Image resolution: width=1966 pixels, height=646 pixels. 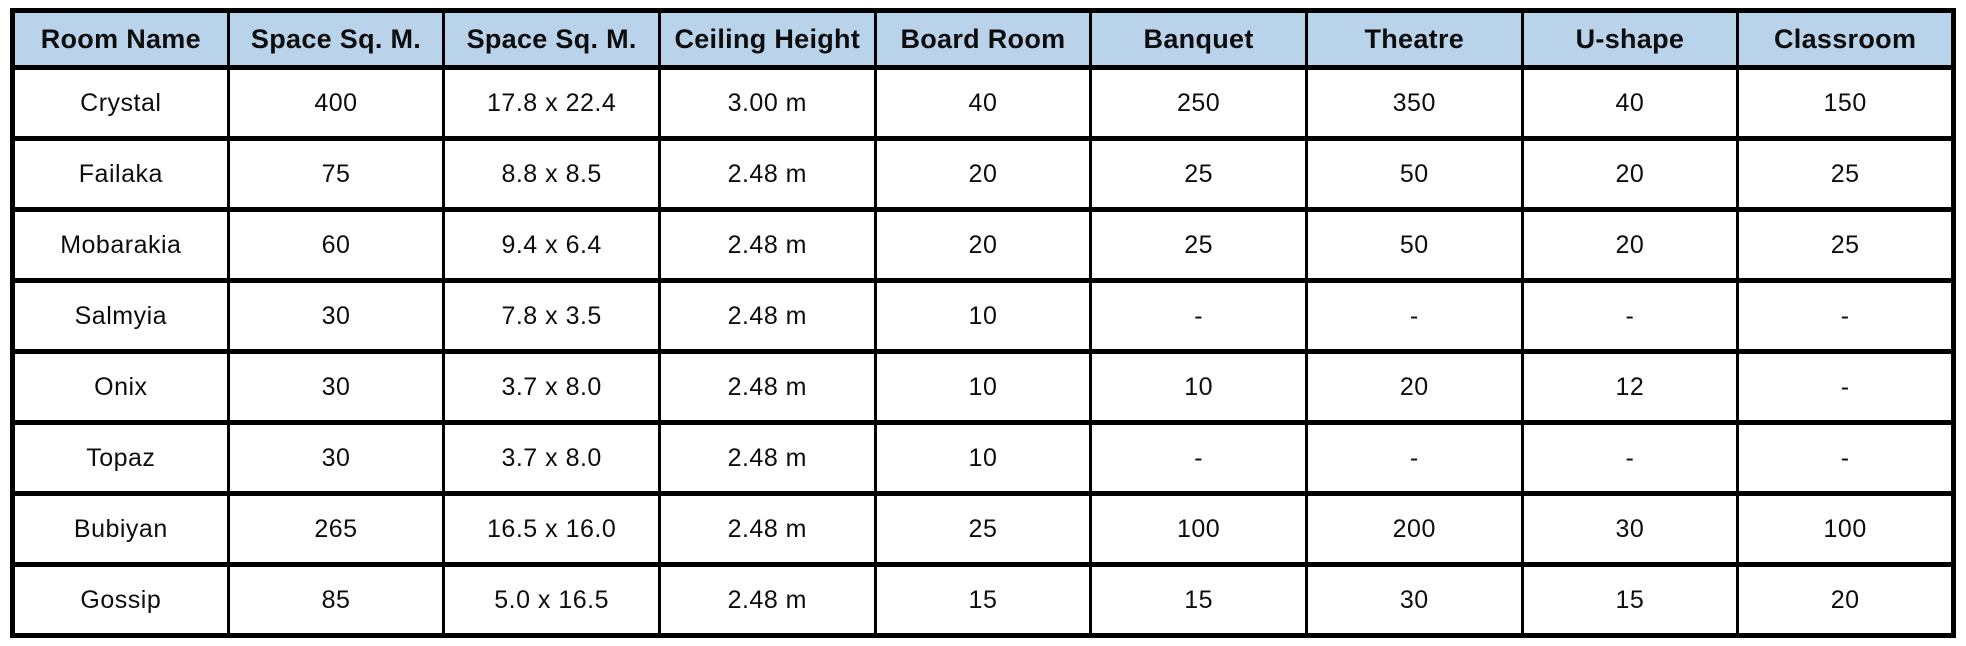 I want to click on table-cell: 200, so click(x=1414, y=529).